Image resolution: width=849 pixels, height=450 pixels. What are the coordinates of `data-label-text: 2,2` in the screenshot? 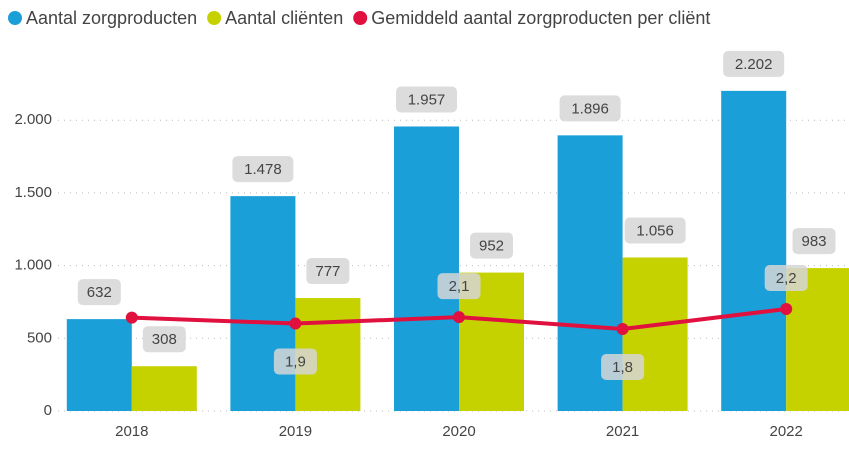 It's located at (786, 278).